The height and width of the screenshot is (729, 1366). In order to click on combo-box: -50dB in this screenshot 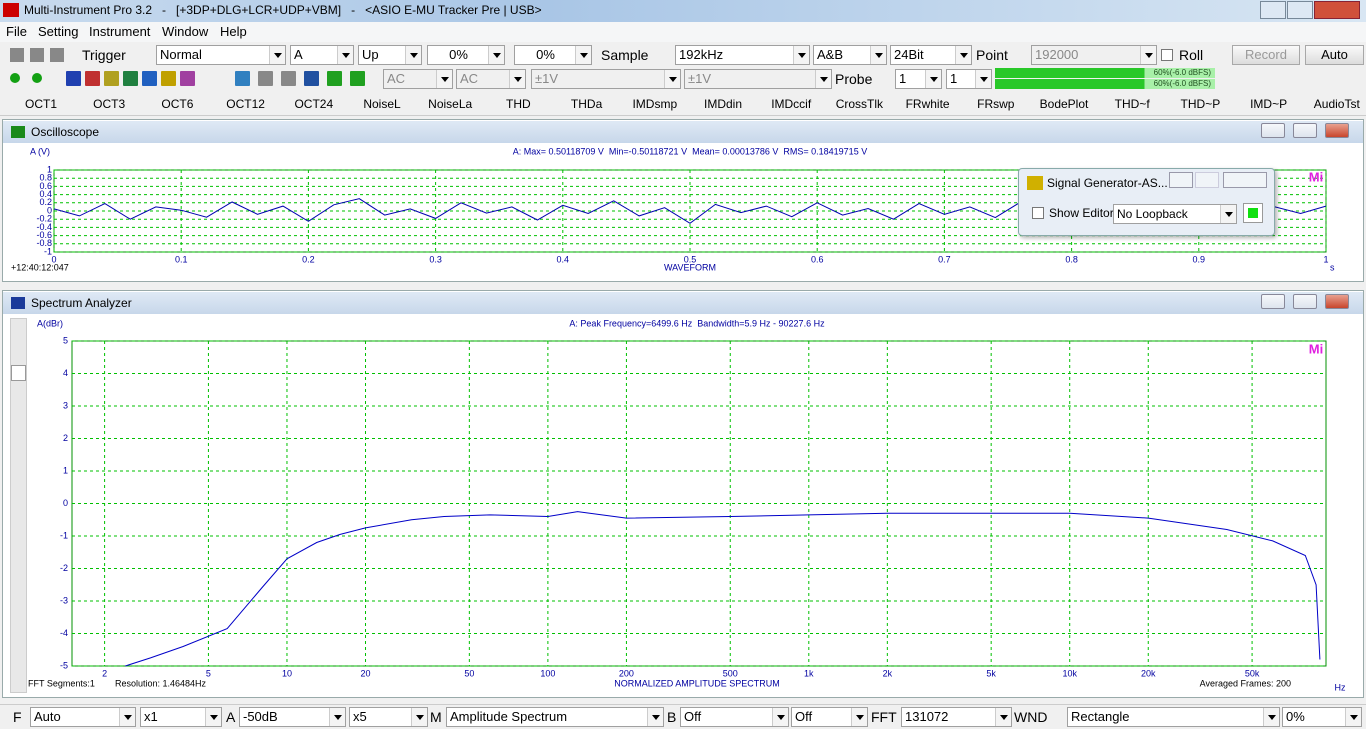, I will do `click(292, 717)`.